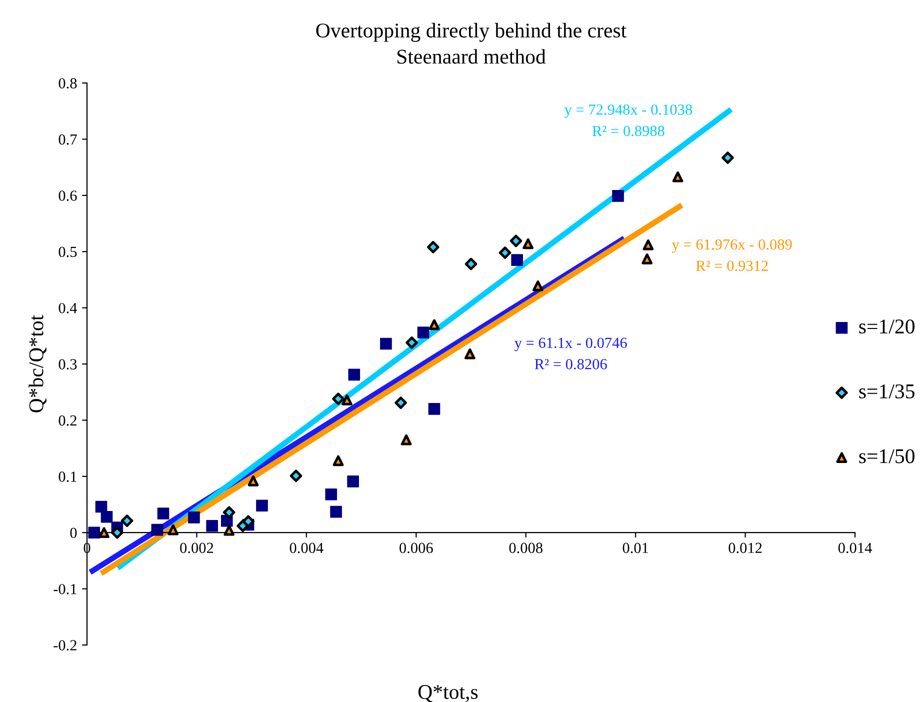  What do you see at coordinates (307, 548) in the screenshot?
I see `x-tick-label: 0.004` at bounding box center [307, 548].